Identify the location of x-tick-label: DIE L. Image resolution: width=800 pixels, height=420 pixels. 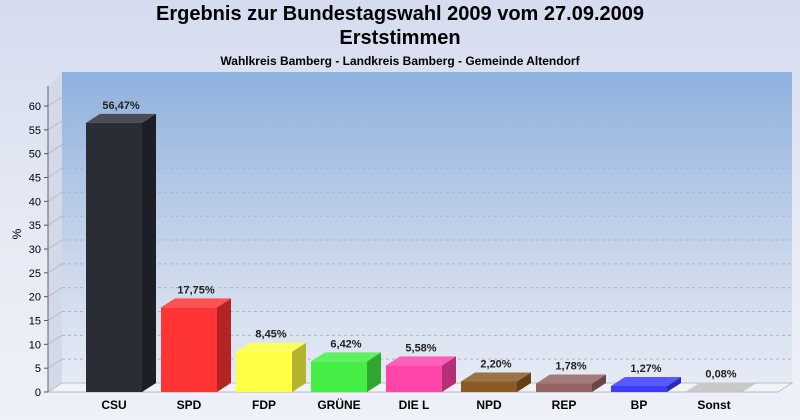
(414, 405).